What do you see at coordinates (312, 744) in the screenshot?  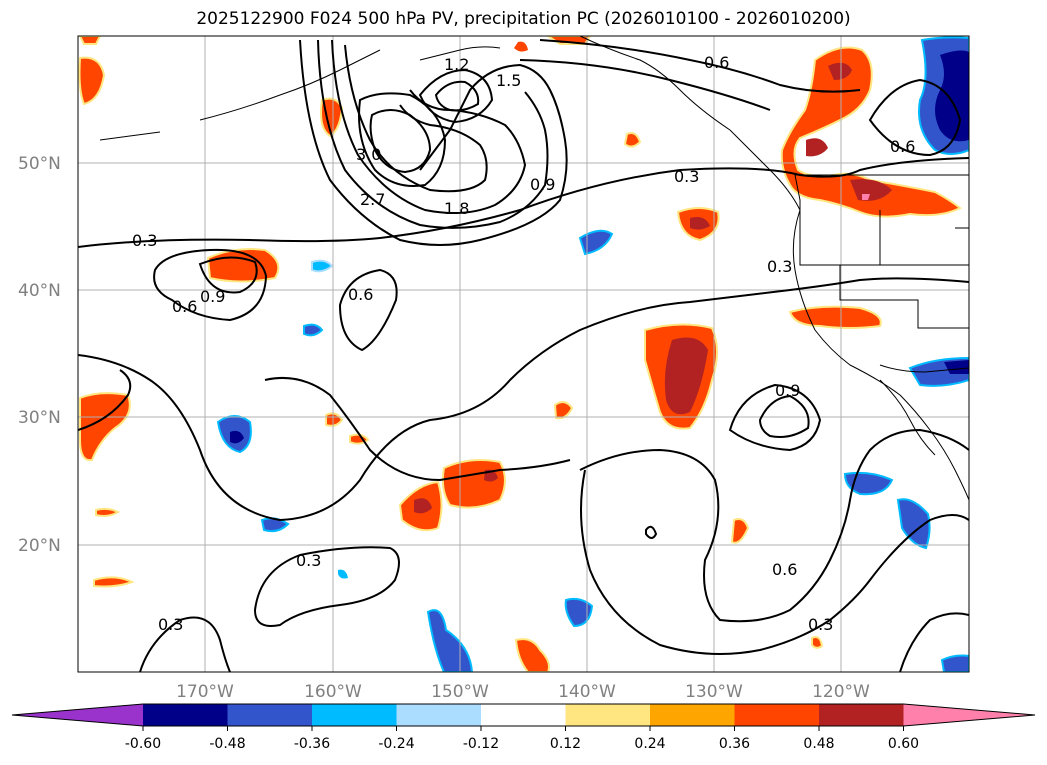 I see `colorbar-tick-label: -0.36` at bounding box center [312, 744].